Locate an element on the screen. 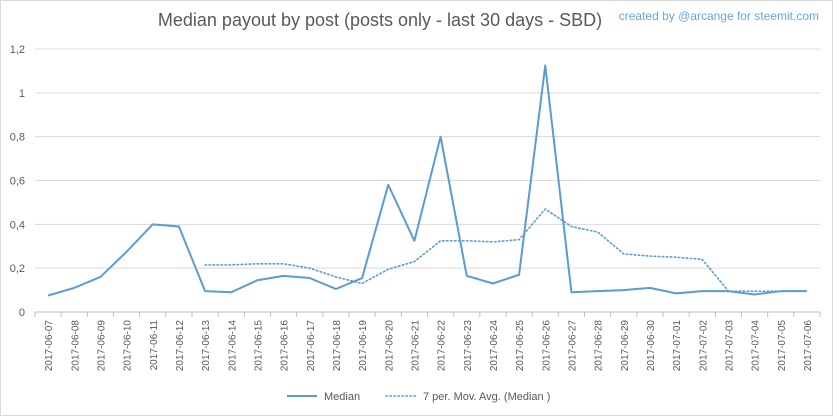 The height and width of the screenshot is (416, 833). x-tick-label: 2017-06-30 is located at coordinates (651, 346).